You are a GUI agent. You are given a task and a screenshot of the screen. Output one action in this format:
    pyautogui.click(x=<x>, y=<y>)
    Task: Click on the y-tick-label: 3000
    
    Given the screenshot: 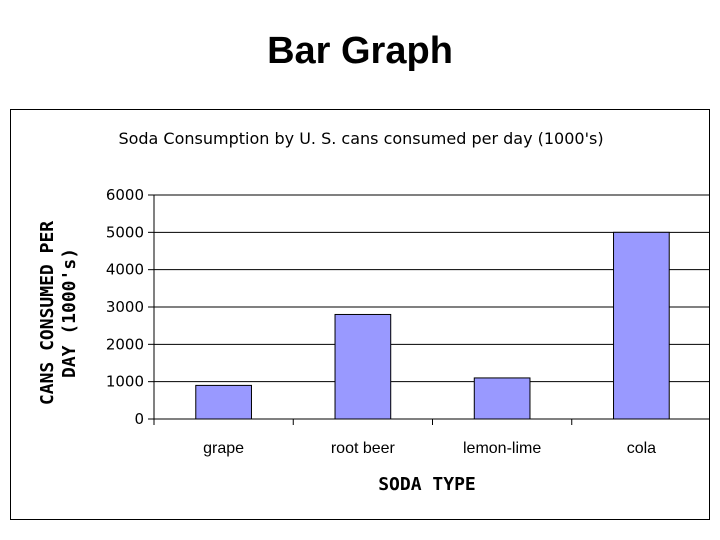 What is the action you would take?
    pyautogui.click(x=125, y=307)
    